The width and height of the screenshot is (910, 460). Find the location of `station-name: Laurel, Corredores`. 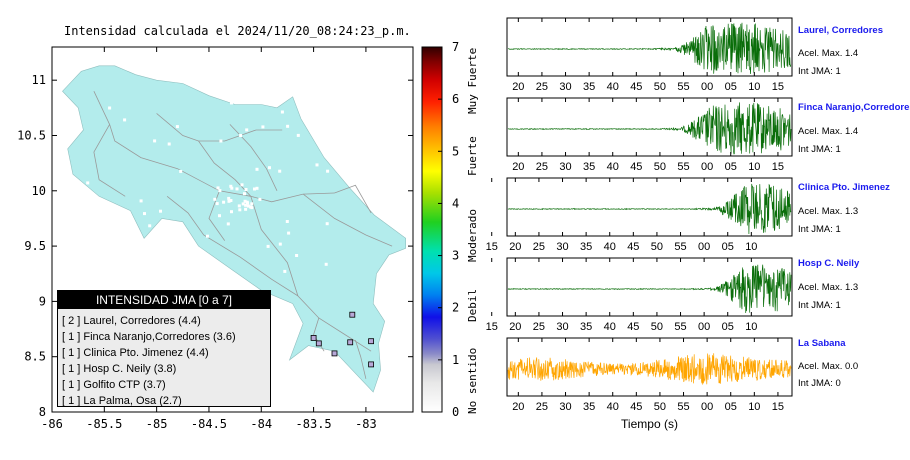

station-name: Laurel, Corredores is located at coordinates (840, 30).